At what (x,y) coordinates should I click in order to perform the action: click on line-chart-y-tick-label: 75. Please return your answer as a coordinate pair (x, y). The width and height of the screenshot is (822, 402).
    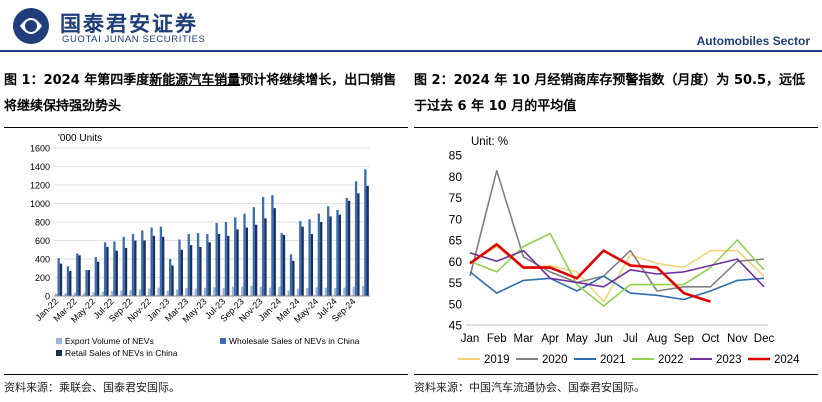
    Looking at the image, I should click on (456, 198).